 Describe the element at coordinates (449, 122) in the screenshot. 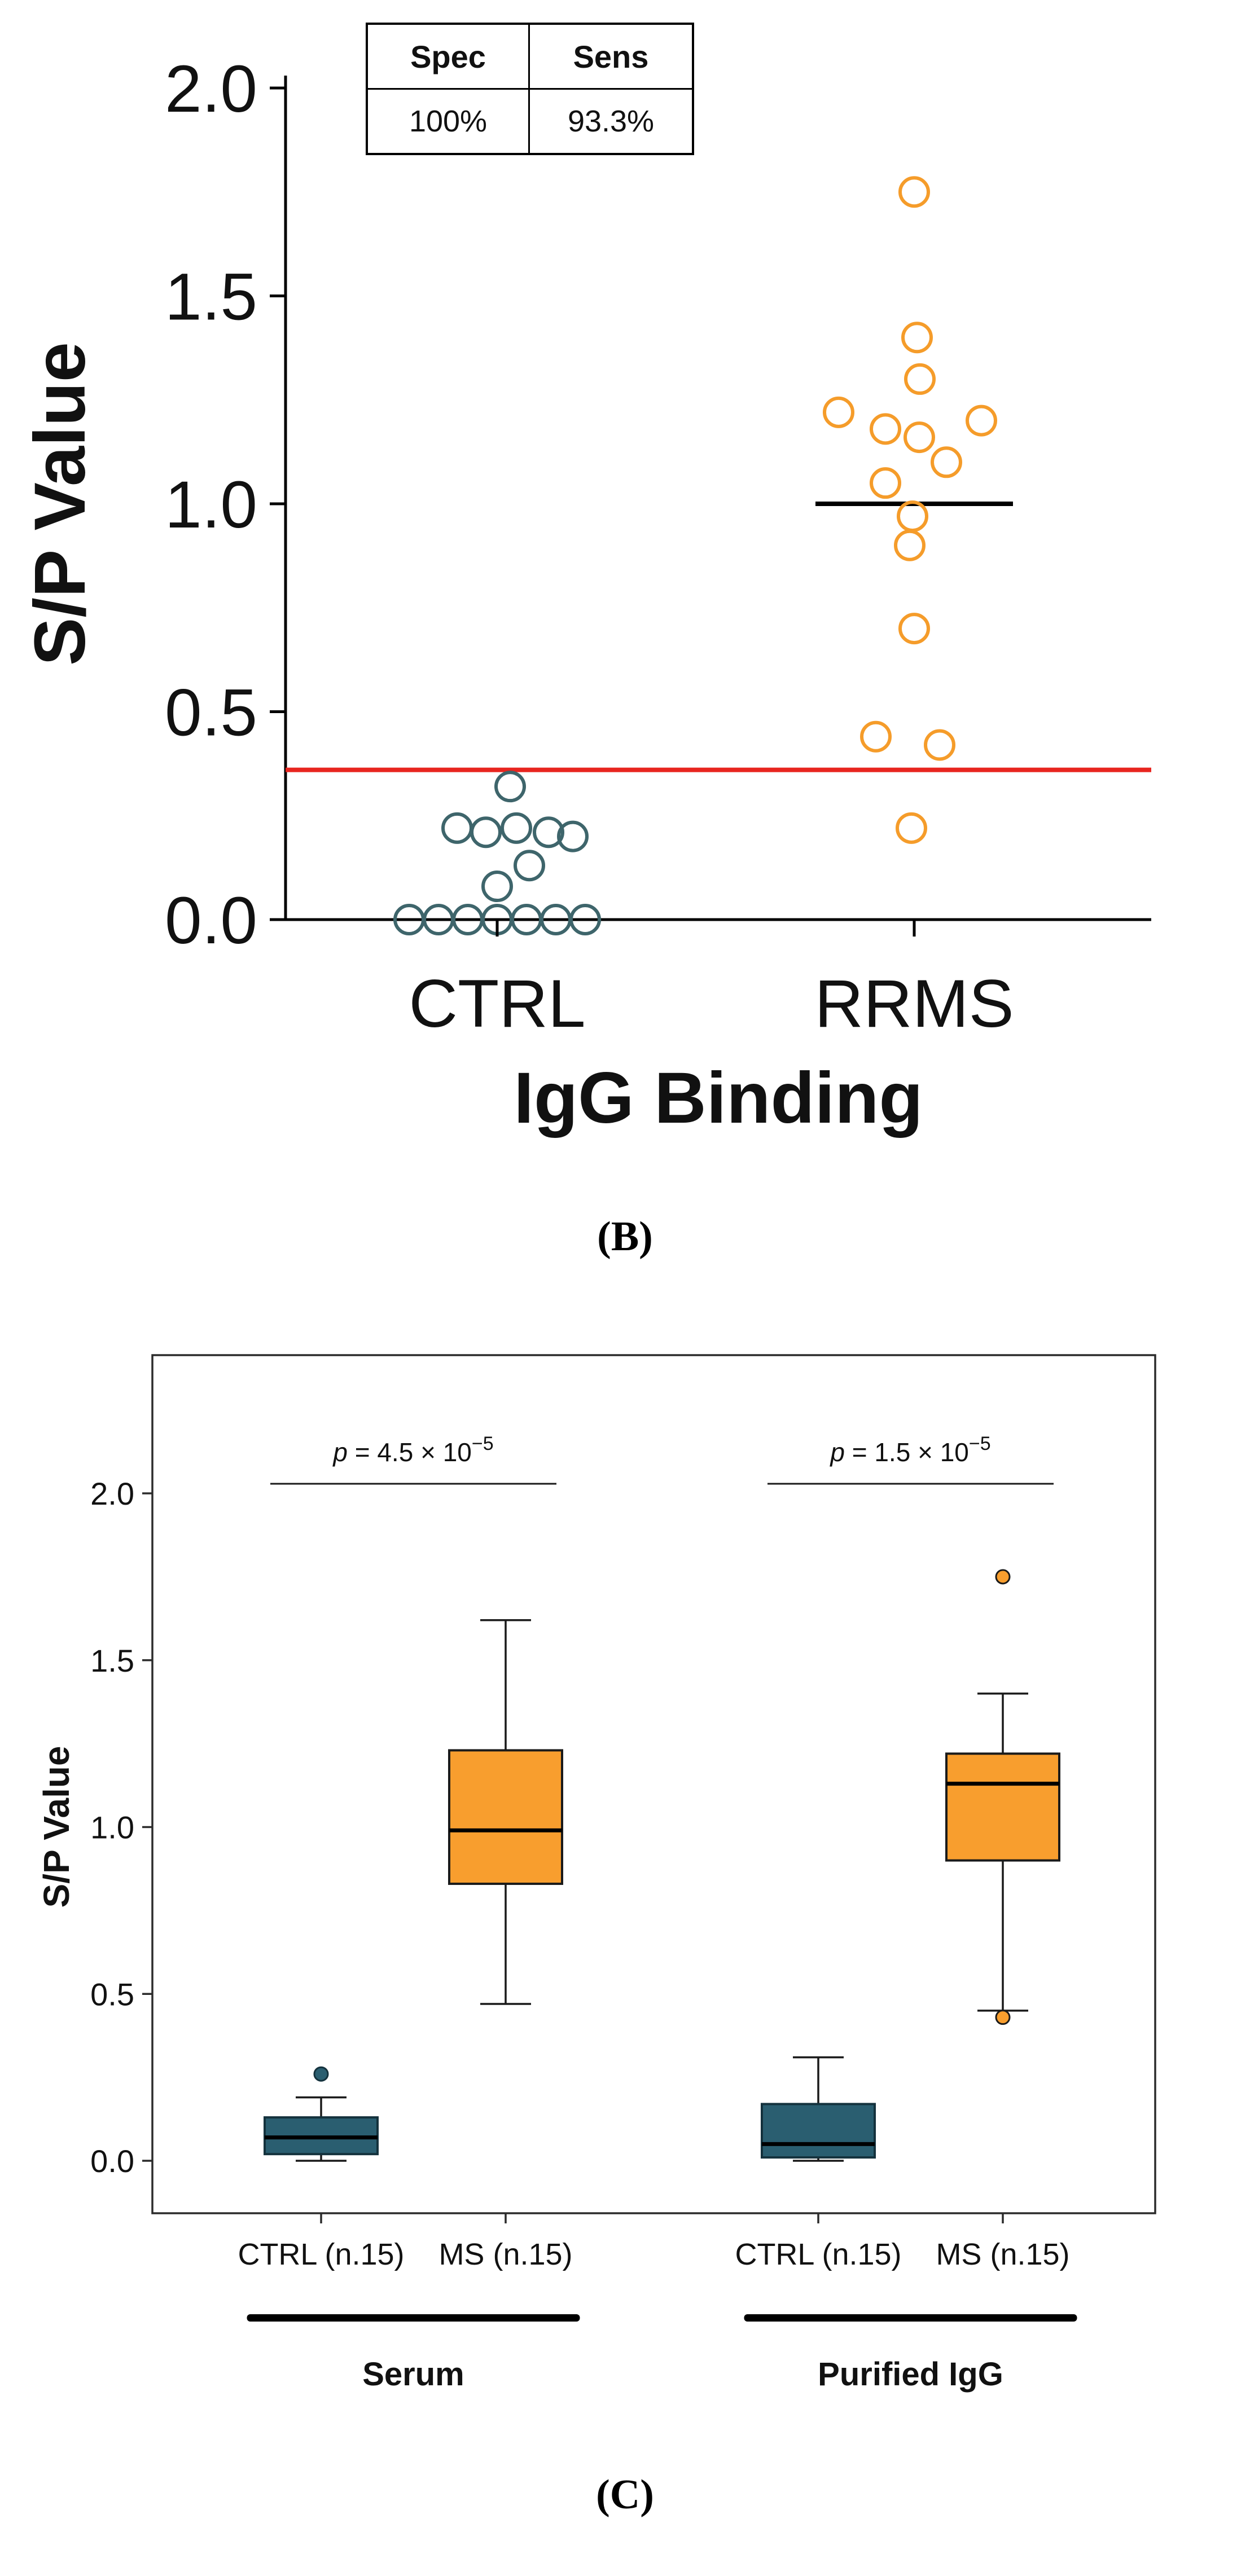

I see `spec-value: 100%` at that location.